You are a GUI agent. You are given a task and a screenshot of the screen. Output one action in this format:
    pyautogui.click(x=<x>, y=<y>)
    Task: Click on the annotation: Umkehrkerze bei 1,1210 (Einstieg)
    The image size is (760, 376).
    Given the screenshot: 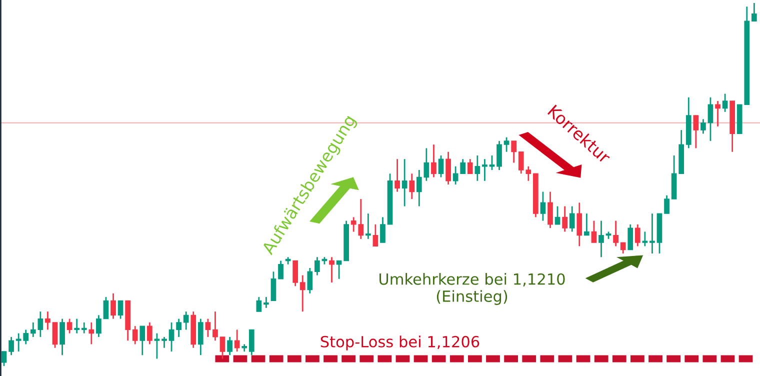 What is the action you would take?
    pyautogui.click(x=472, y=289)
    